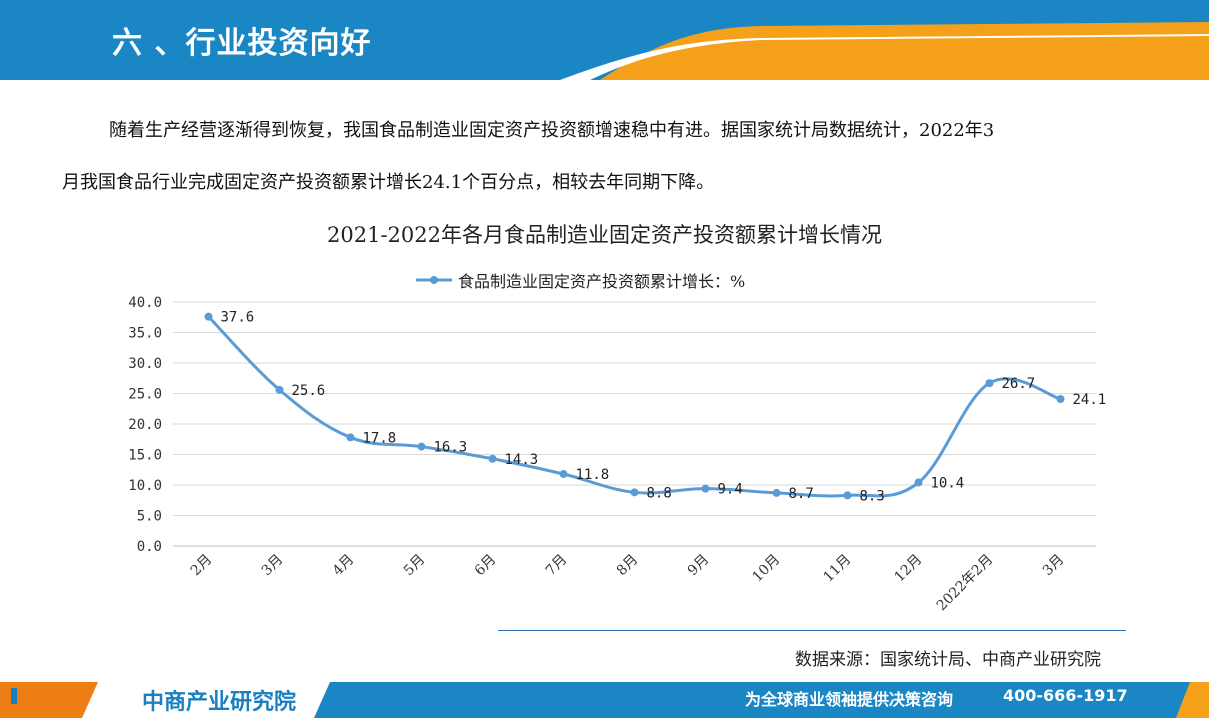  What do you see at coordinates (557, 566) in the screenshot?
I see `x-tick-label: 7月` at bounding box center [557, 566].